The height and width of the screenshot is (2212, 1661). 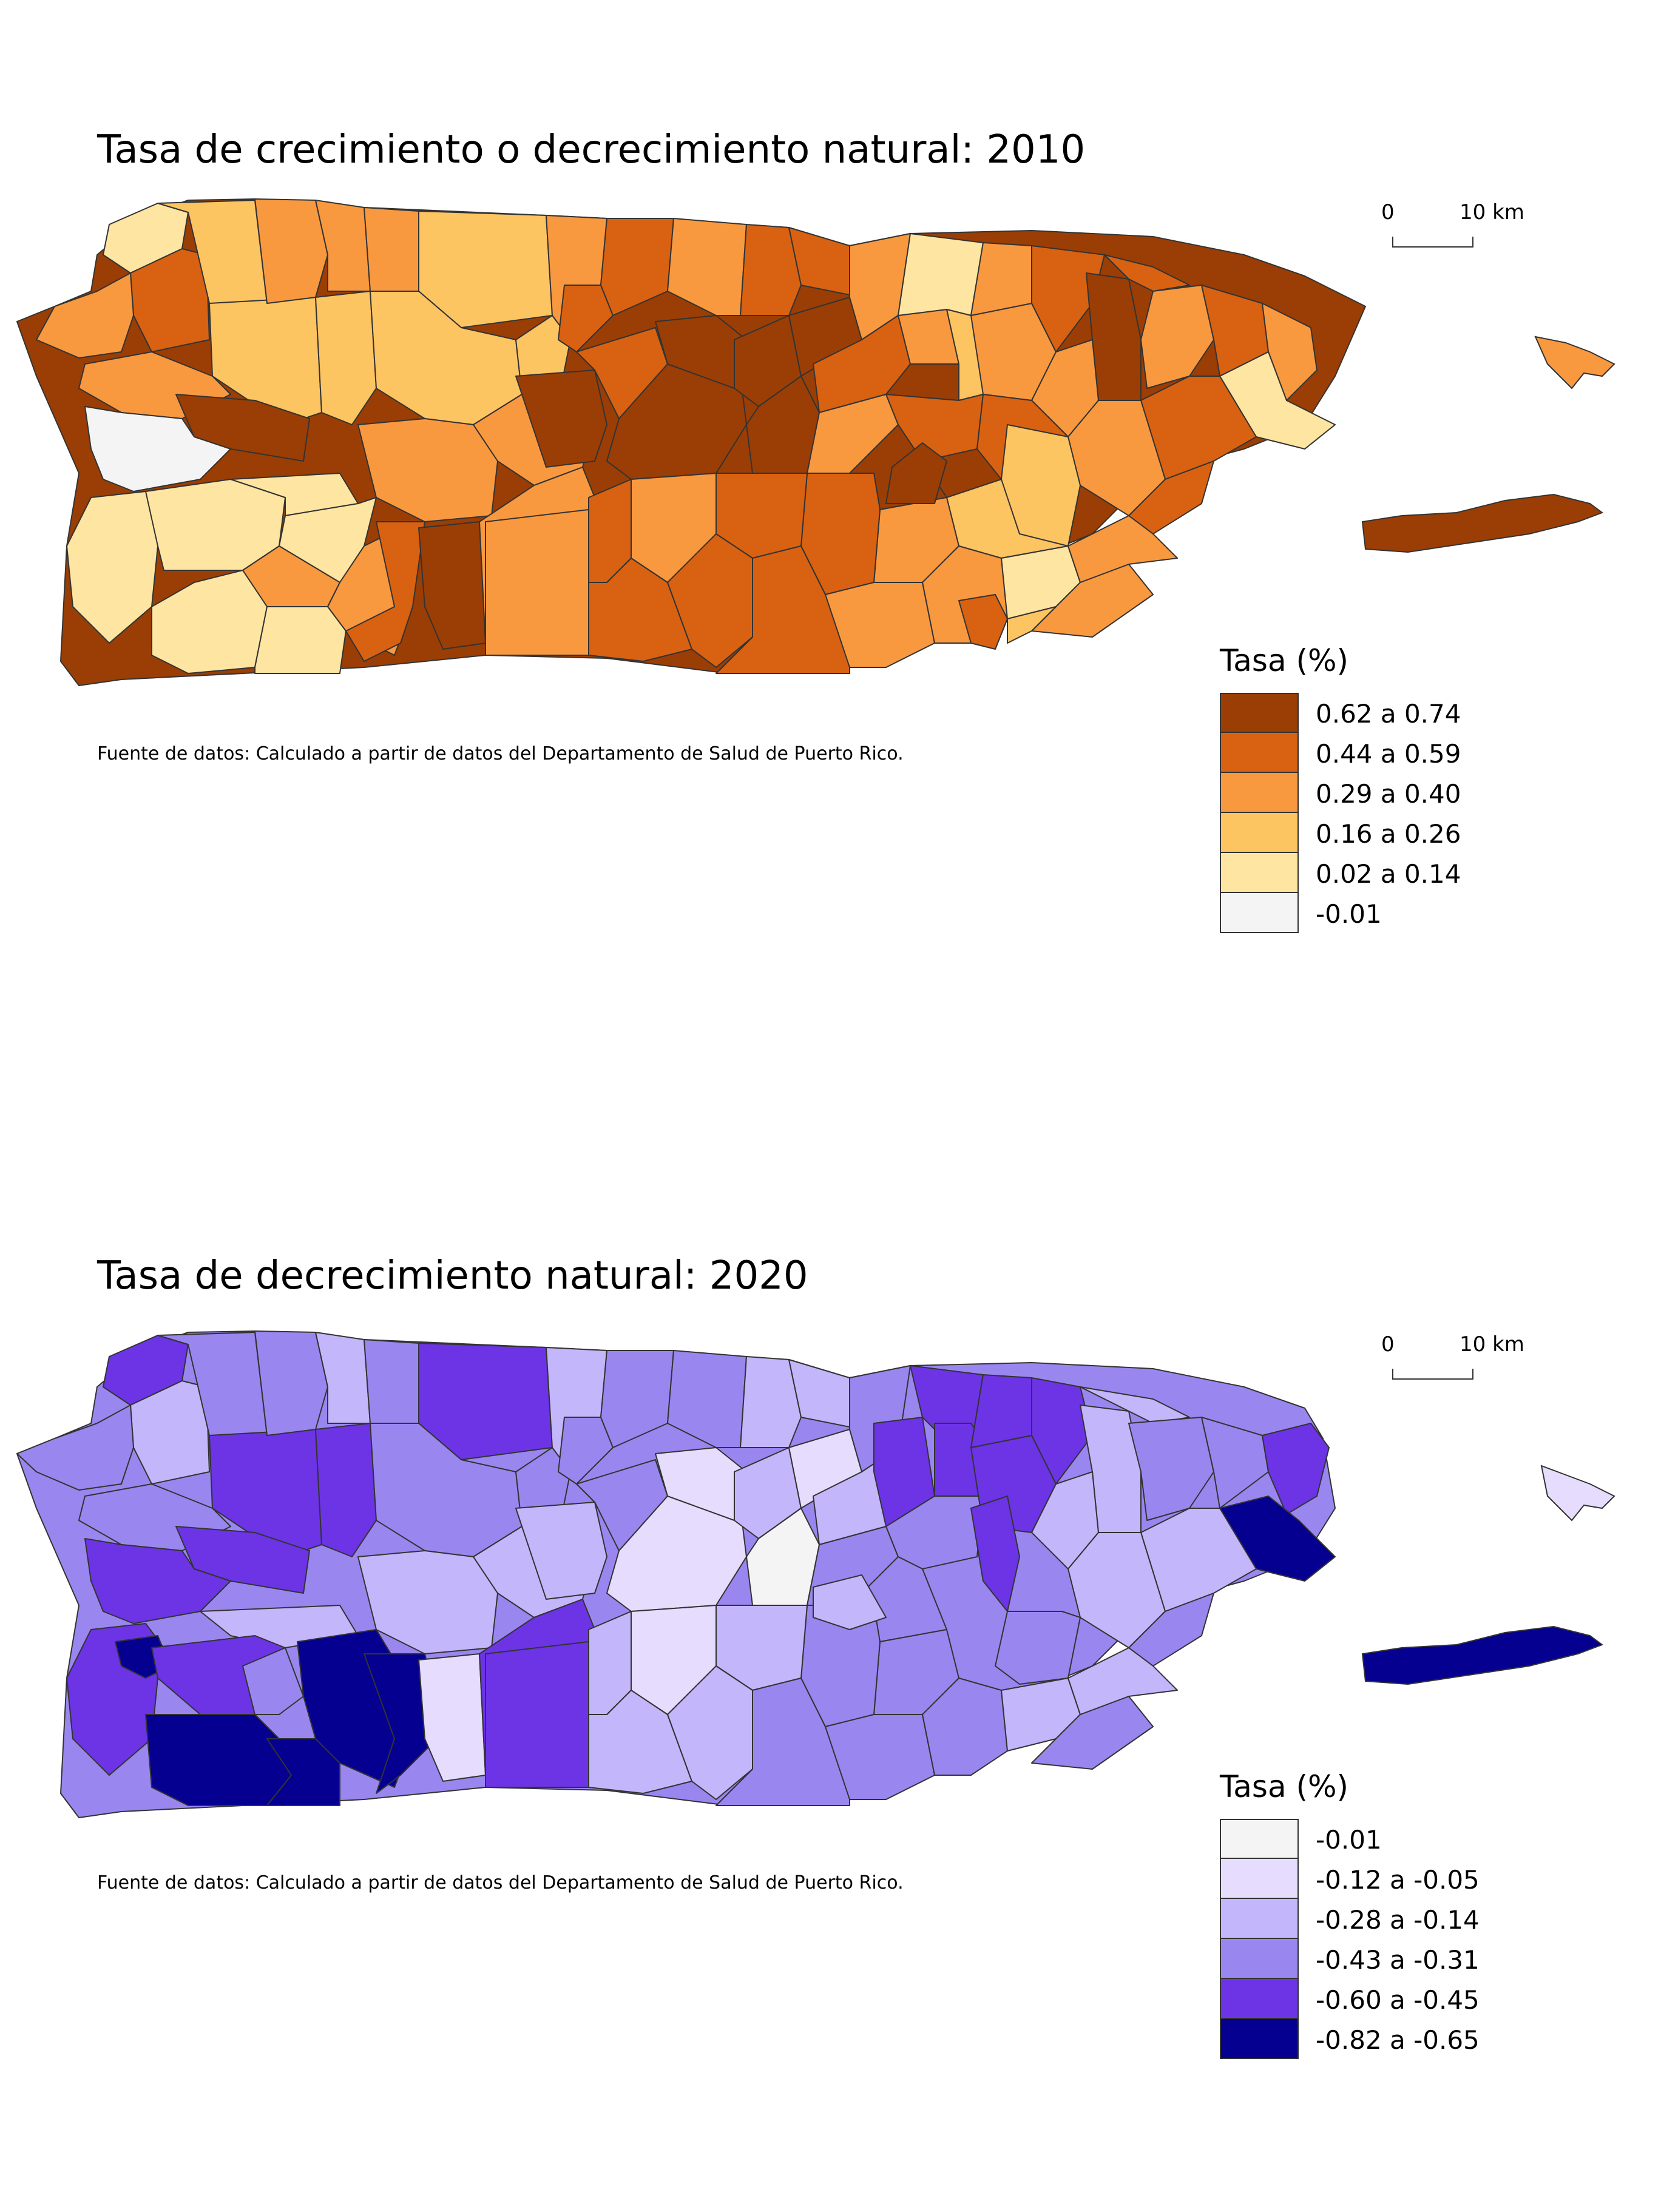 I want to click on municipality-o, so click(x=392, y=1381).